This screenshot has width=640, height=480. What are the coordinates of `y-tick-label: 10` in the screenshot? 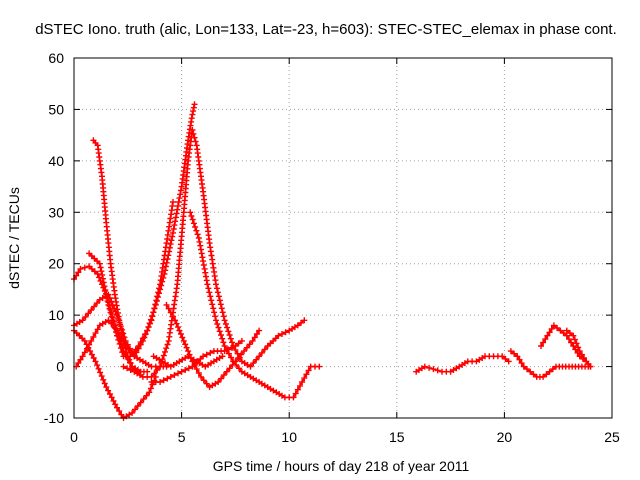 It's located at (56, 315).